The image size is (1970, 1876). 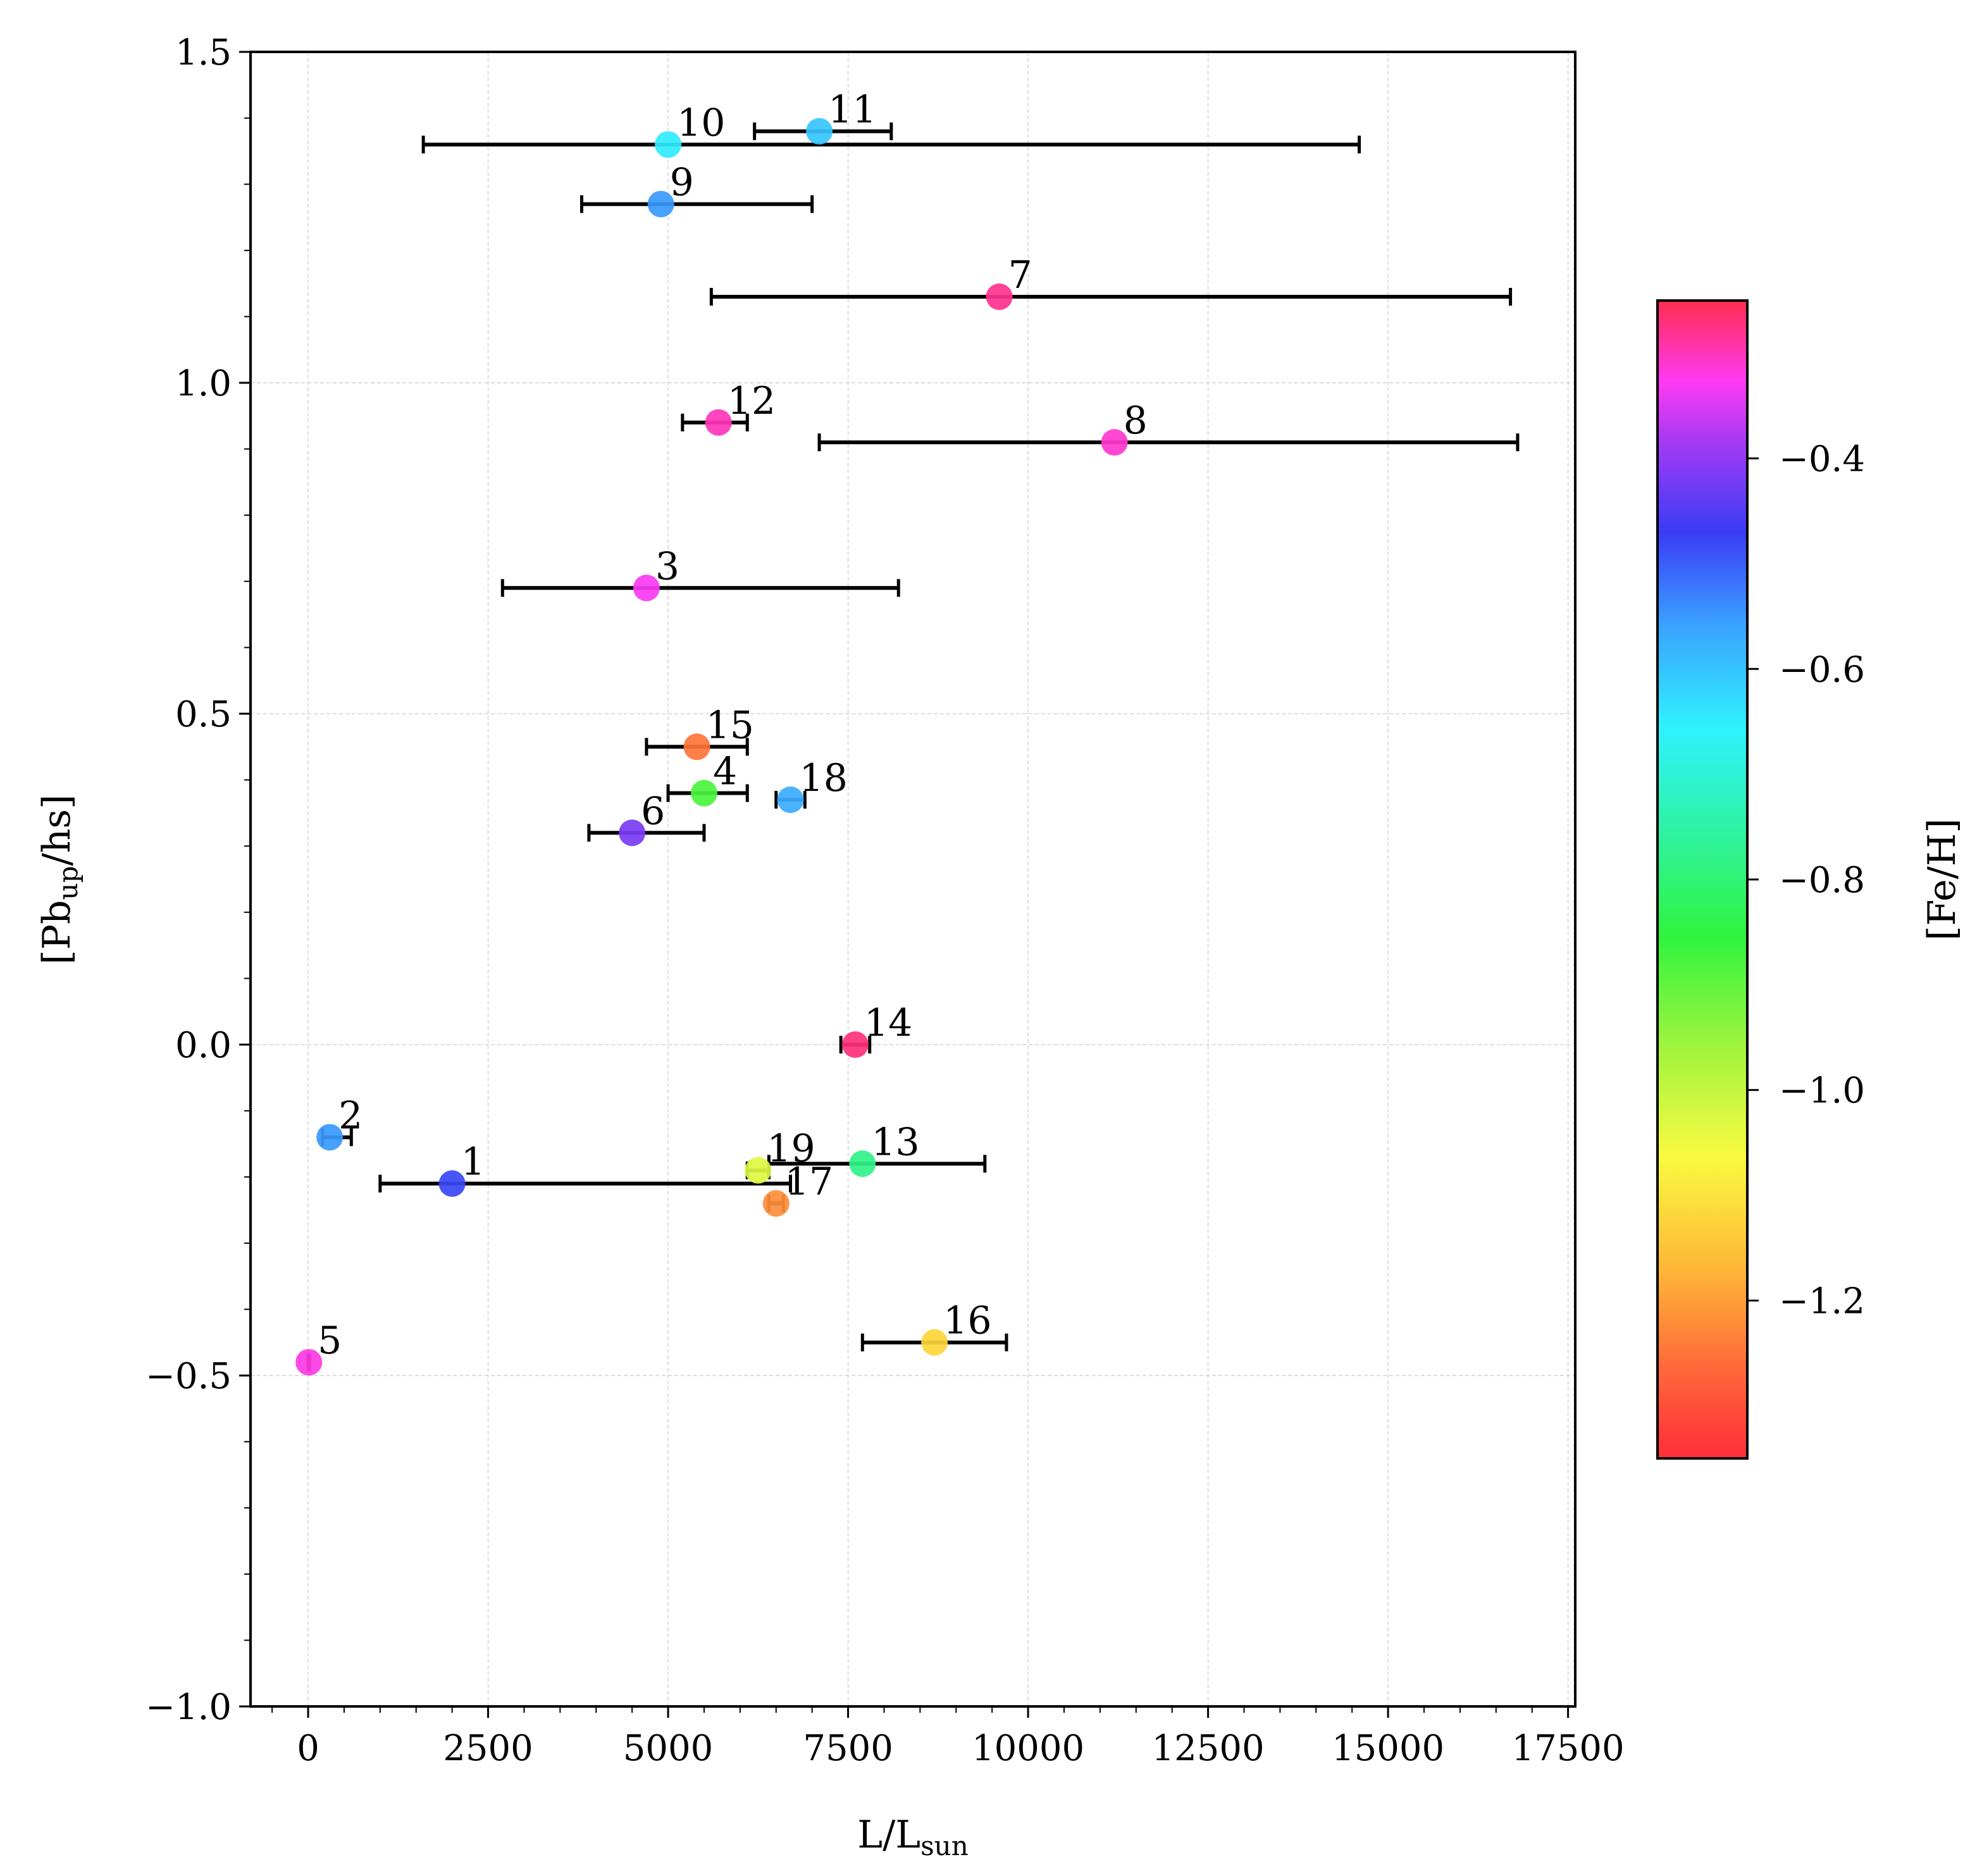 What do you see at coordinates (68, 883) in the screenshot?
I see `y-axis-title-subscript: up` at bounding box center [68, 883].